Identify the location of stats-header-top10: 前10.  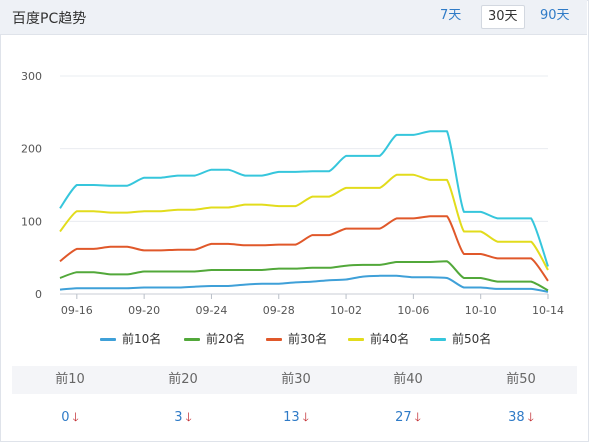
(70, 379).